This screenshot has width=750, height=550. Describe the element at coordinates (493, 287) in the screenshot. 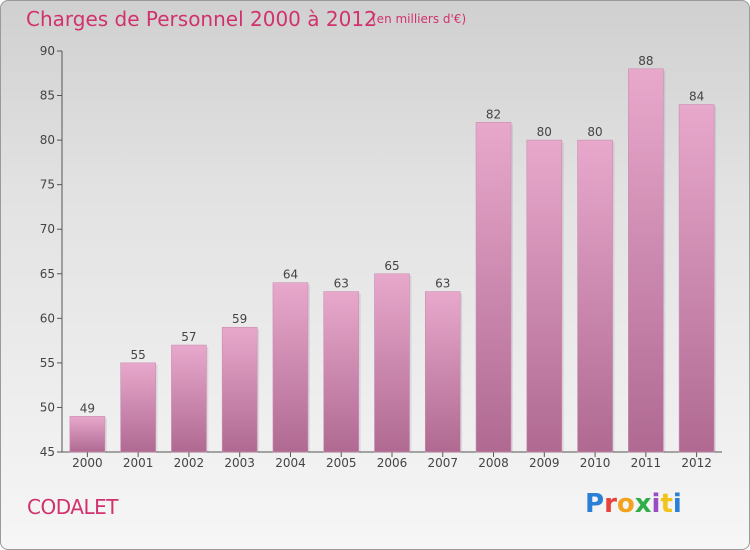

I see `bar-2008` at that location.